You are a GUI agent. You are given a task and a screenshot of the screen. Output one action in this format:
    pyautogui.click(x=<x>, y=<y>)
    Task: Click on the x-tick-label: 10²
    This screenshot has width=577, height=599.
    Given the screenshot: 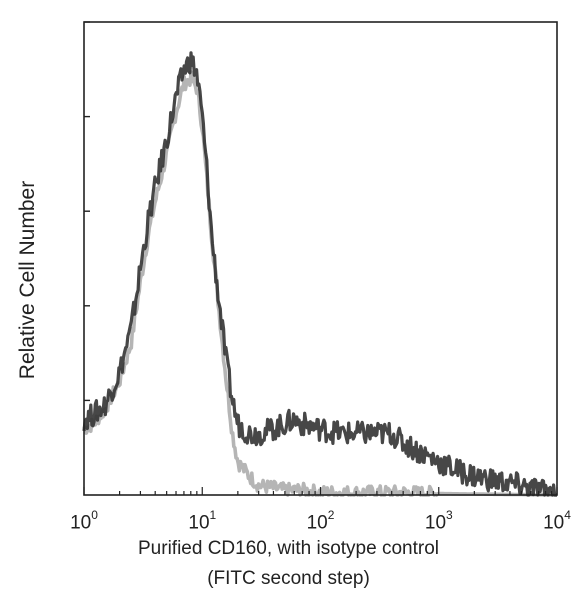 What is the action you would take?
    pyautogui.click(x=320, y=521)
    